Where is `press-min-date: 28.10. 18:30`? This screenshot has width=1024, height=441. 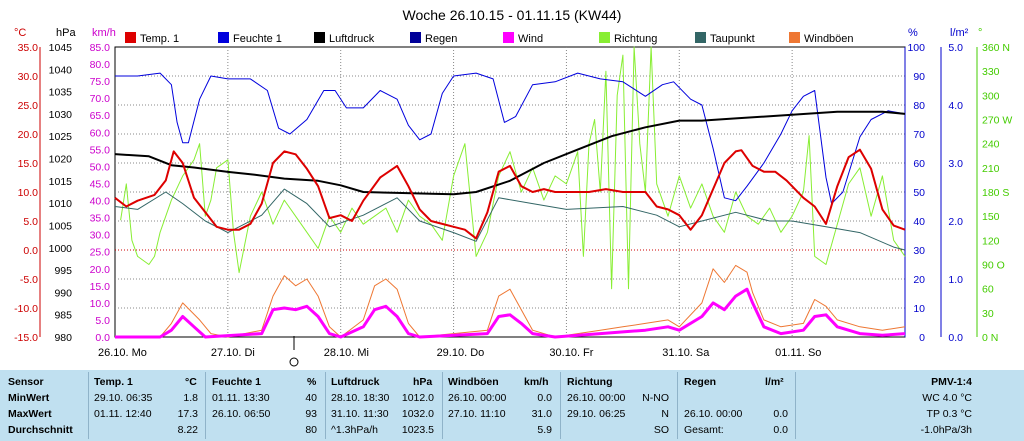
press-min-date: 28.10. 18:30 is located at coordinates (360, 398).